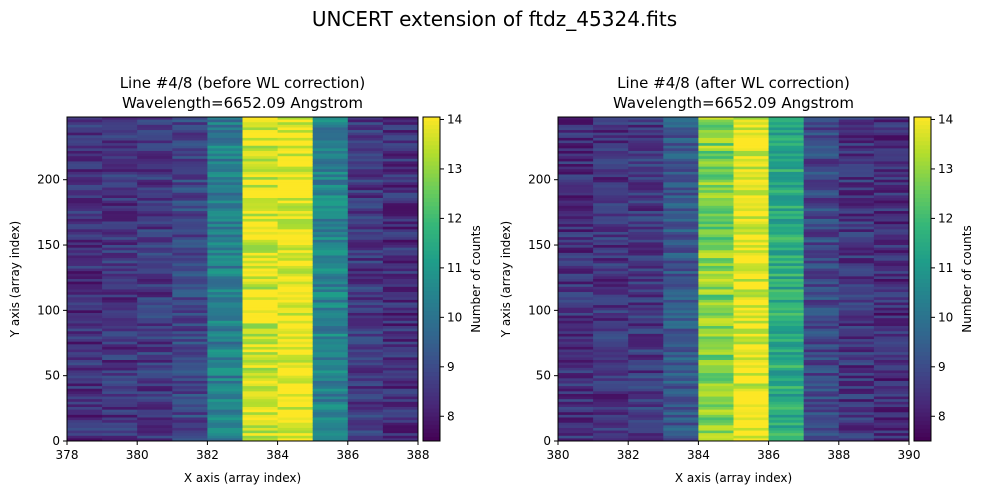 This screenshot has width=989, height=495. Describe the element at coordinates (454, 169) in the screenshot. I see `colorbar-tick-label: 13` at that location.